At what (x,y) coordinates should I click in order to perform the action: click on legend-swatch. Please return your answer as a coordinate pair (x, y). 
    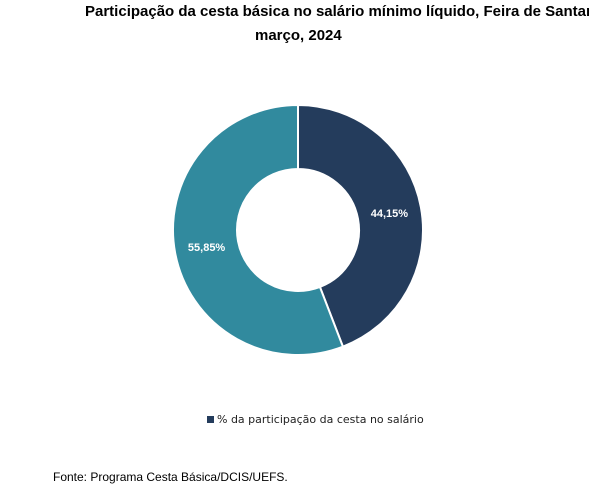
    Looking at the image, I should click on (210, 419).